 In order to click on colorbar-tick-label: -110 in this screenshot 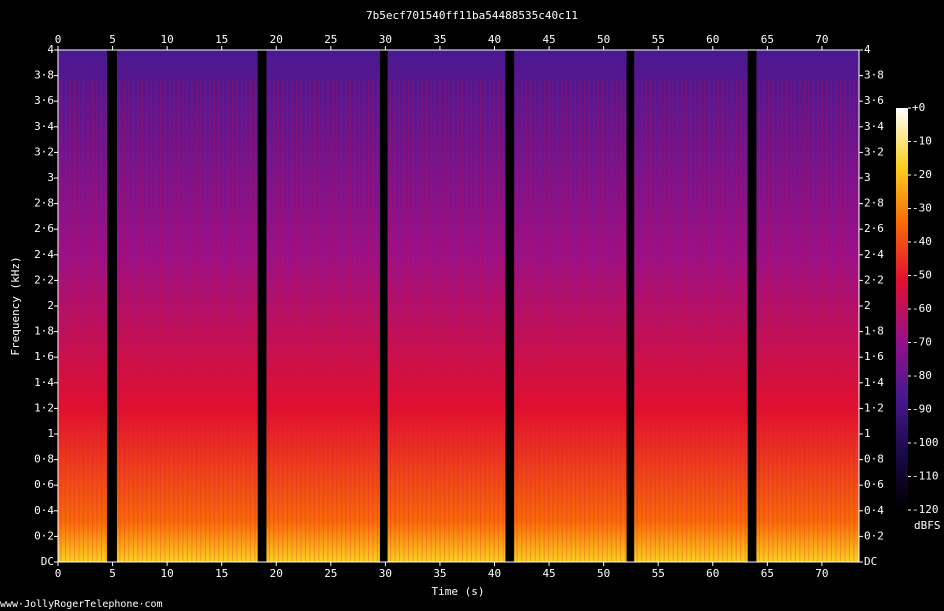, I will do `click(925, 476)`.